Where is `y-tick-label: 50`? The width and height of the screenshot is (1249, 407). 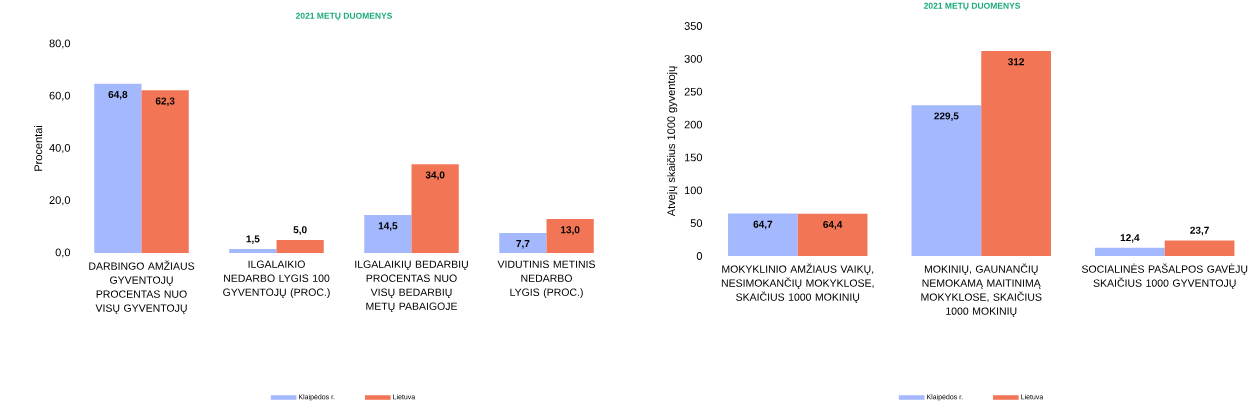
y-tick-label: 50 is located at coordinates (696, 223).